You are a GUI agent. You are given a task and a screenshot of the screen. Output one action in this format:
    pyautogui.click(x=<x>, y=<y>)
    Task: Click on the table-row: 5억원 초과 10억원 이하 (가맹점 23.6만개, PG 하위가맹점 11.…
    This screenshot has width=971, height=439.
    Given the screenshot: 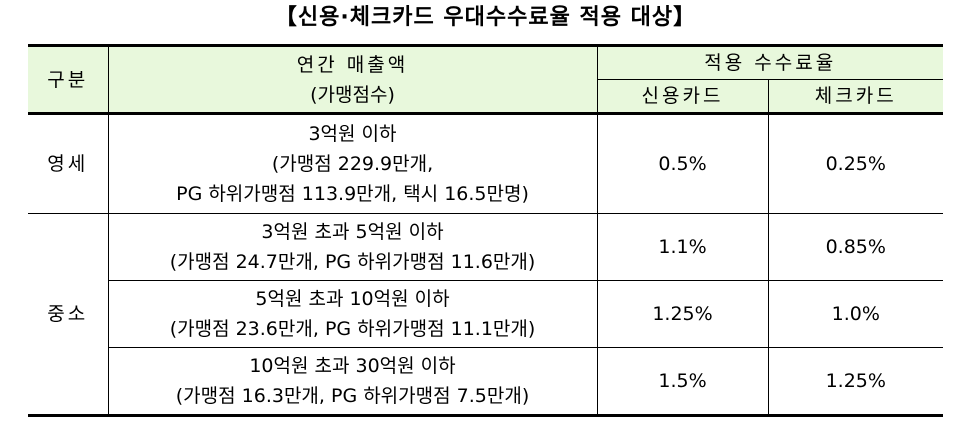 What is the action you would take?
    pyautogui.click(x=486, y=314)
    